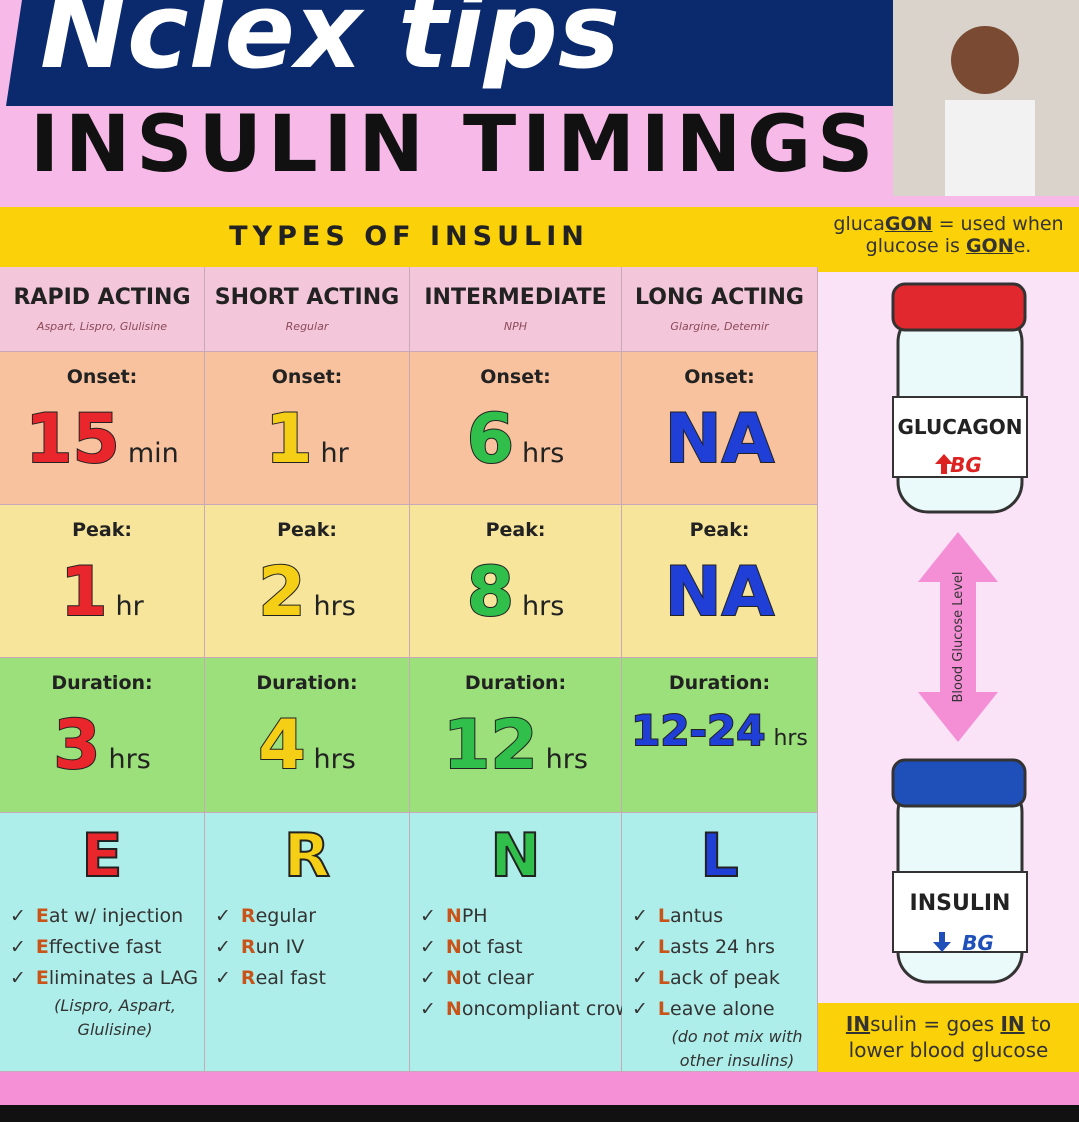  What do you see at coordinates (719, 297) in the screenshot?
I see `type-name: LONG ACTING` at bounding box center [719, 297].